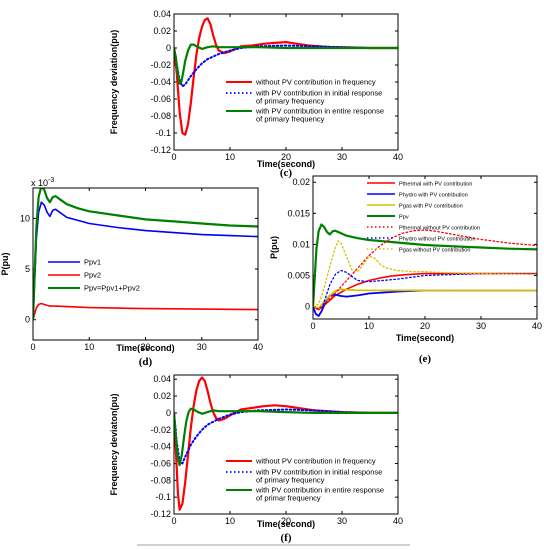 The width and height of the screenshot is (544, 550). What do you see at coordinates (425, 359) in the screenshot?
I see `panel-label: (e)` at bounding box center [425, 359].